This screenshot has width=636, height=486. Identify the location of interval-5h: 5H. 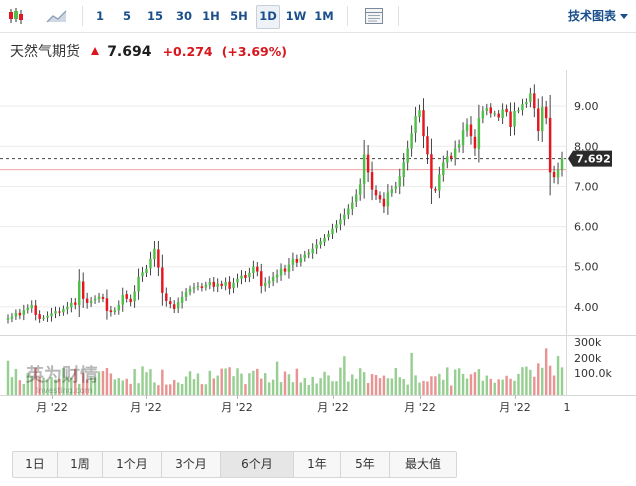
(239, 16).